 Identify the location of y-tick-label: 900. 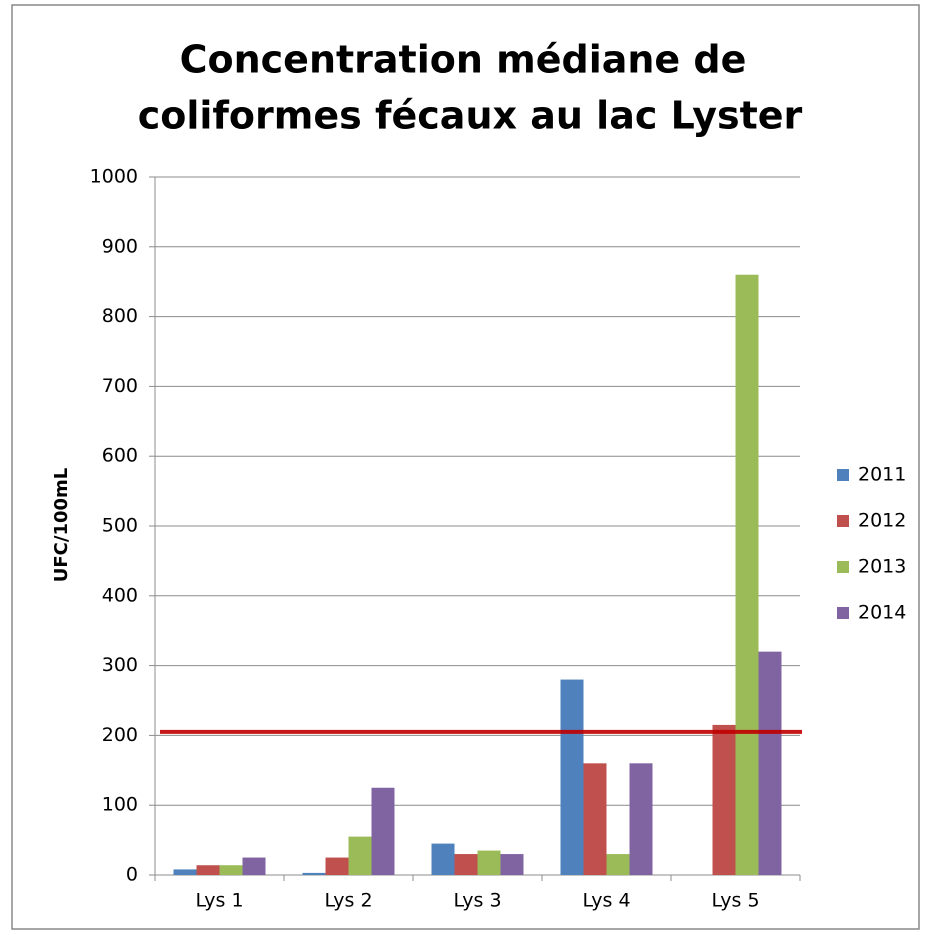
(120, 246).